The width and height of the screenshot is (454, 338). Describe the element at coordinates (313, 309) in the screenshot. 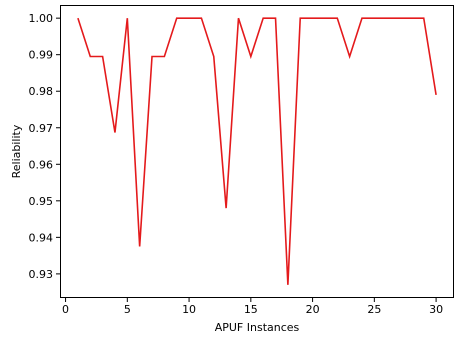

I see `x-tick-label: 20` at that location.